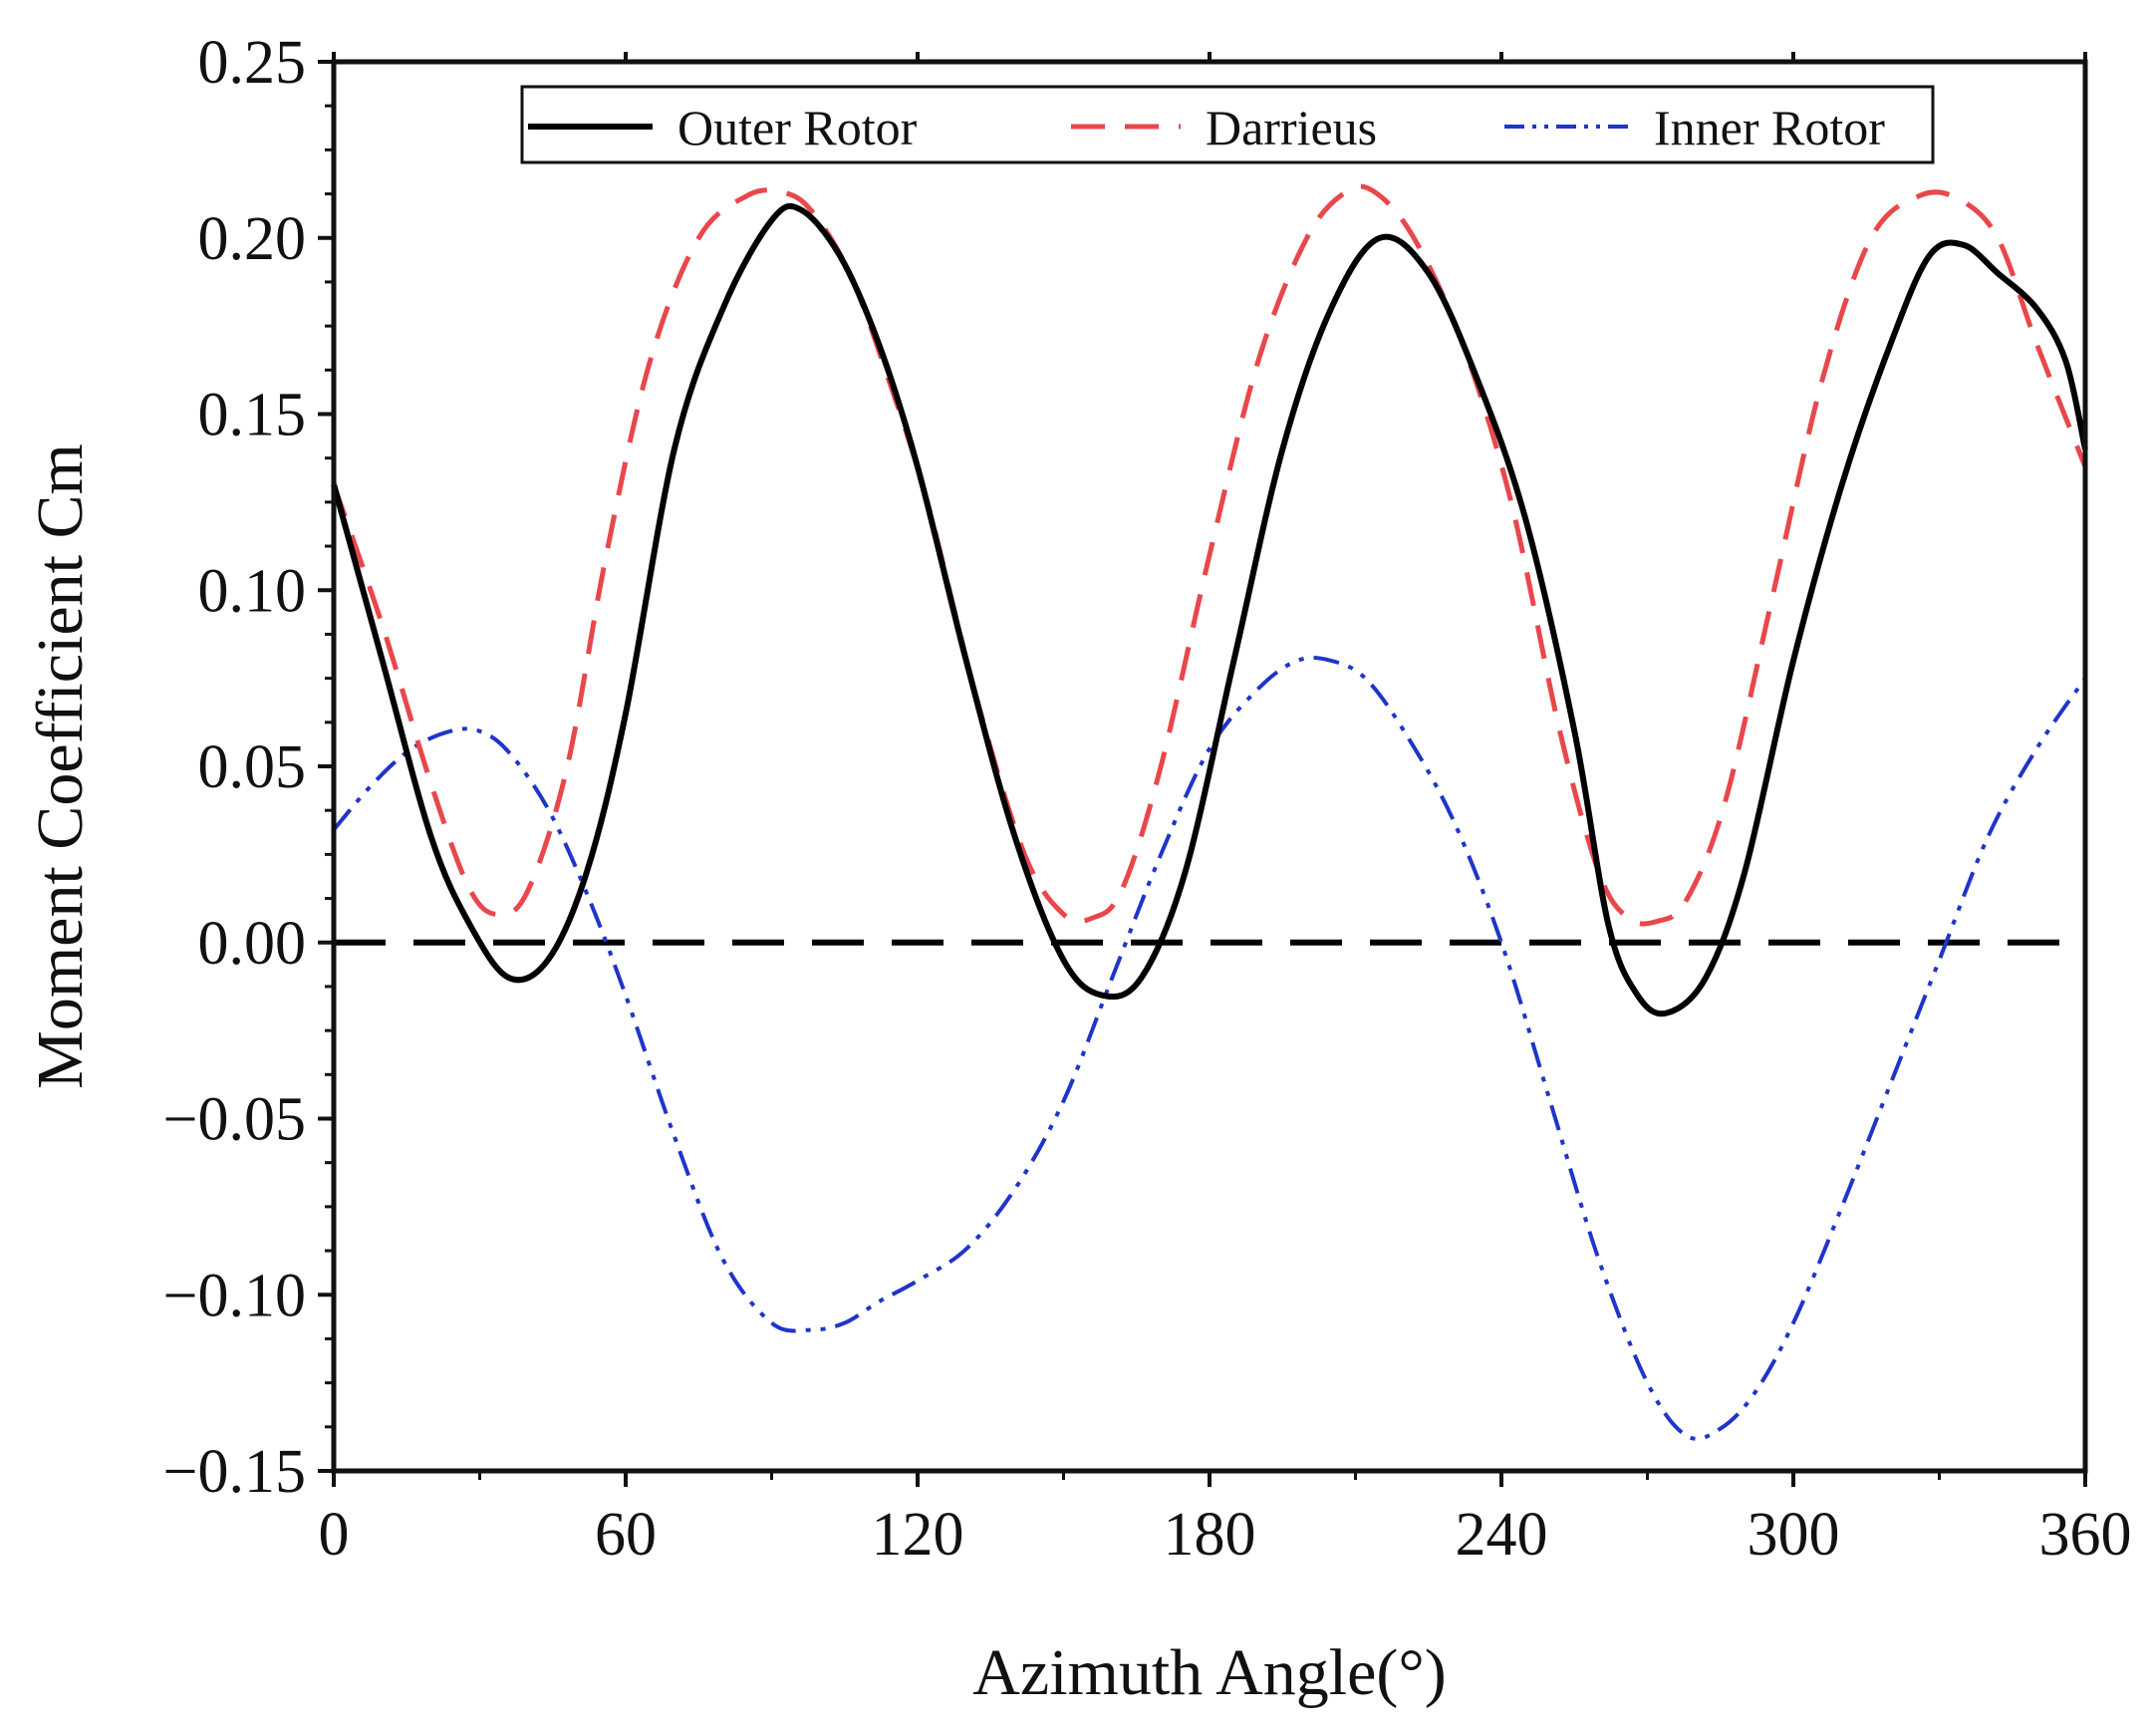  I want to click on x-tick-label: 240, so click(1502, 1535).